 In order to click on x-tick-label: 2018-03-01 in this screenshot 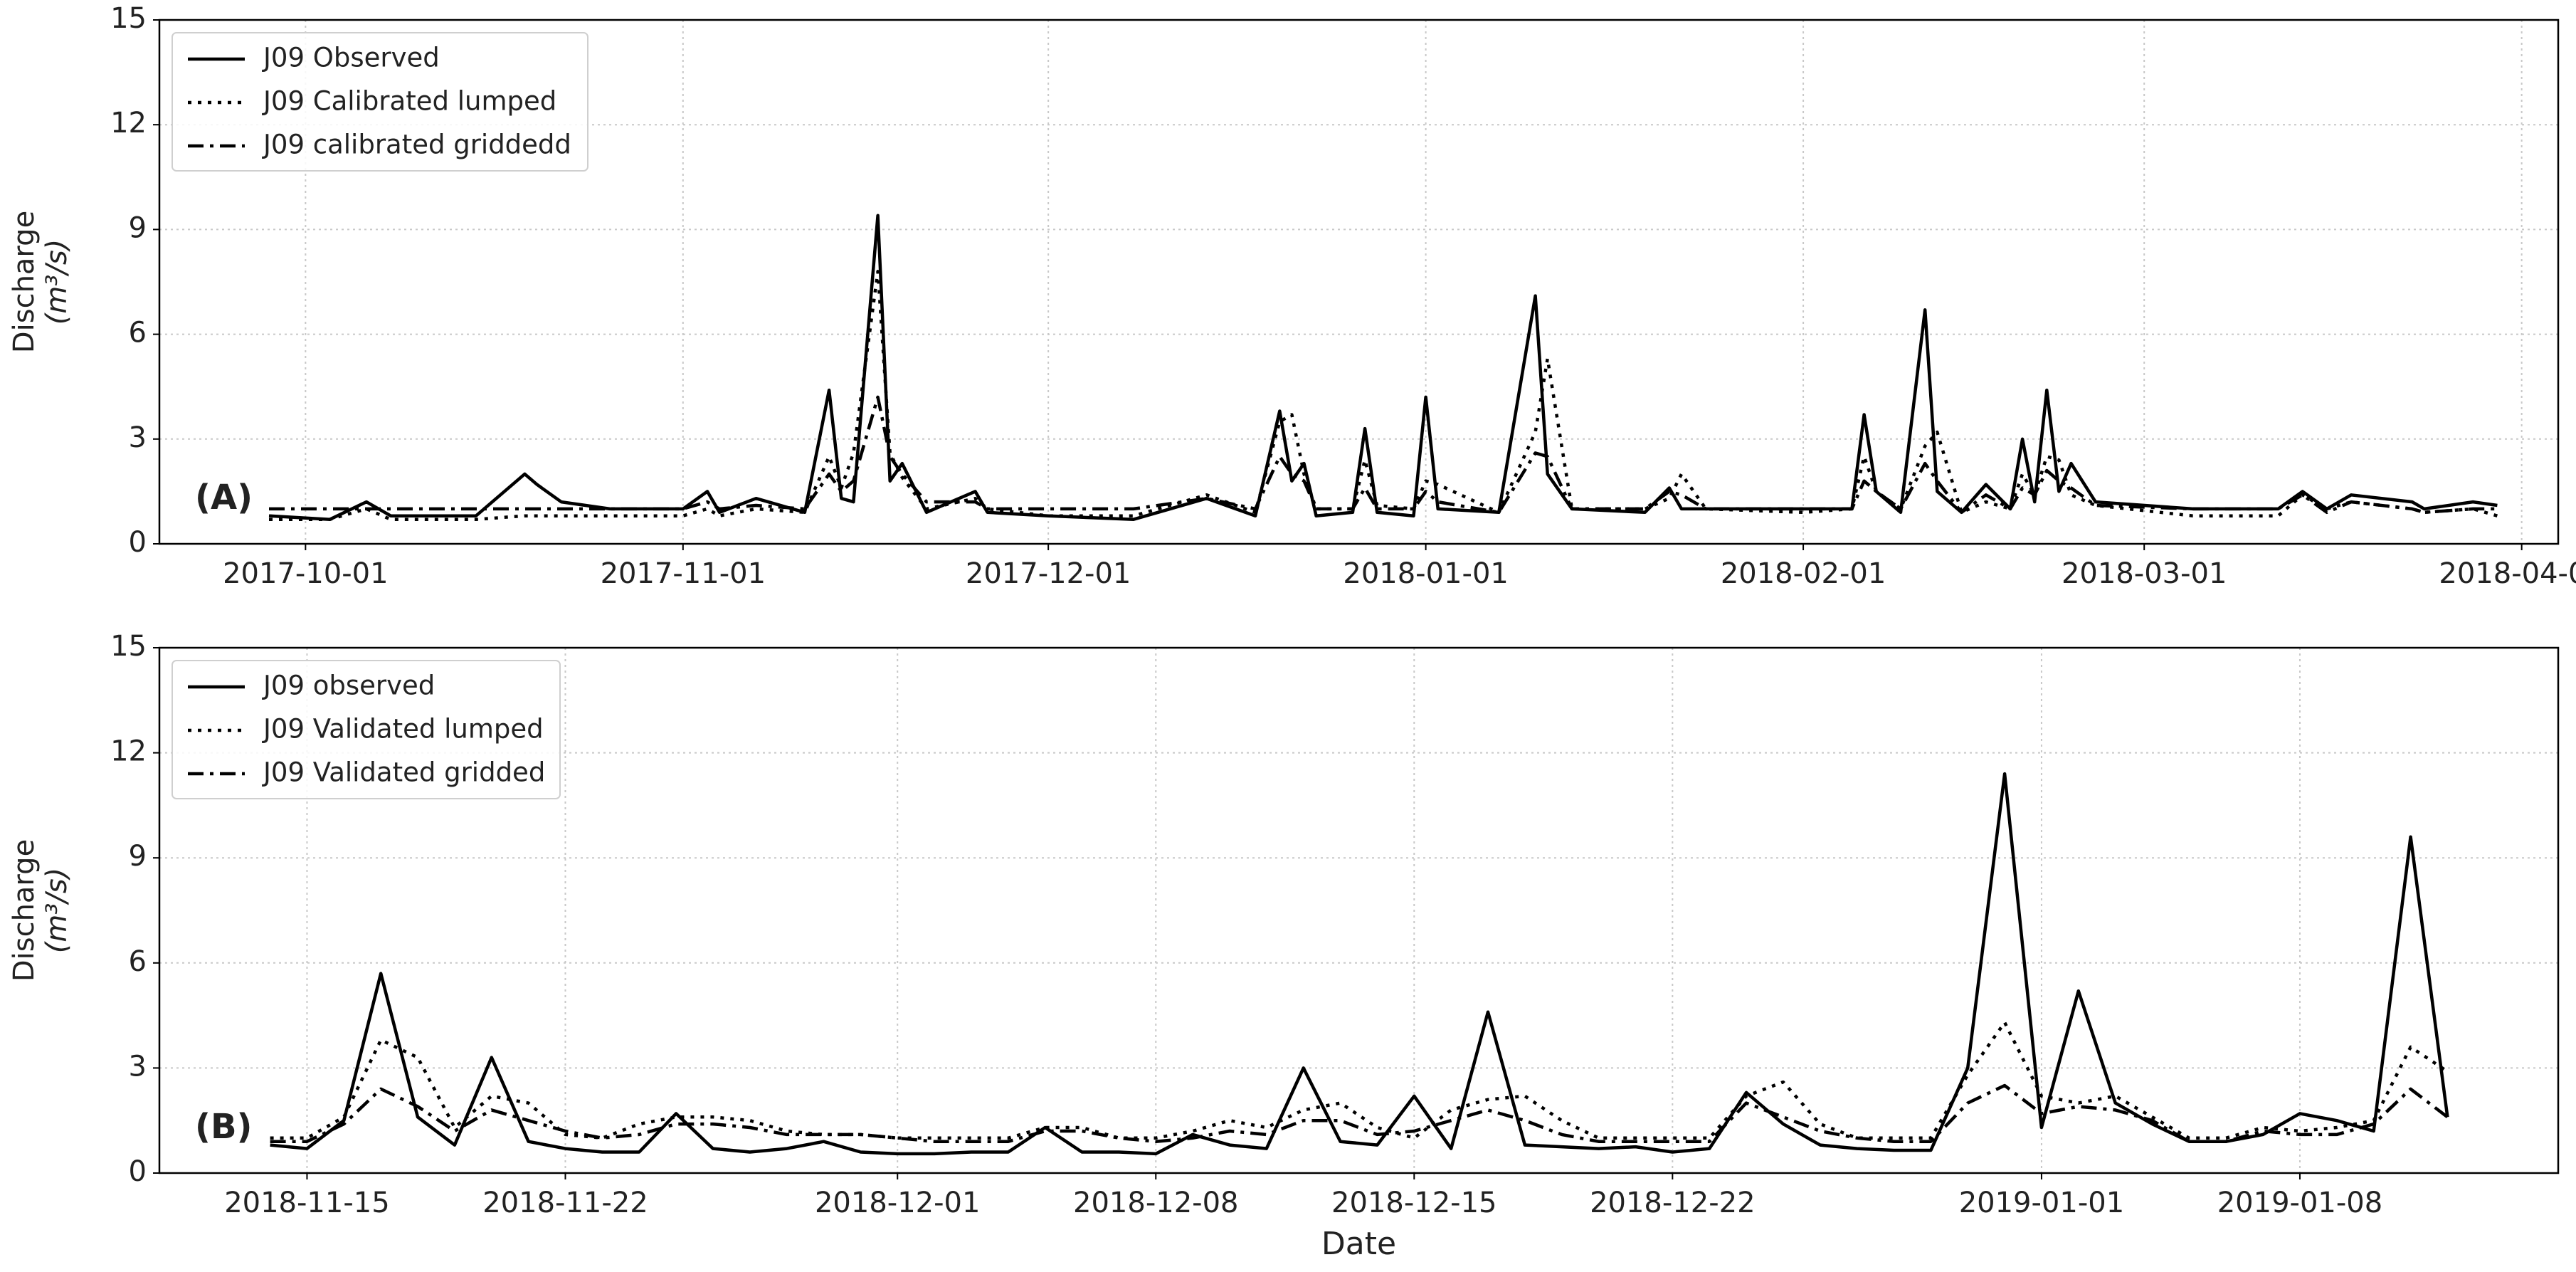, I will do `click(2144, 573)`.